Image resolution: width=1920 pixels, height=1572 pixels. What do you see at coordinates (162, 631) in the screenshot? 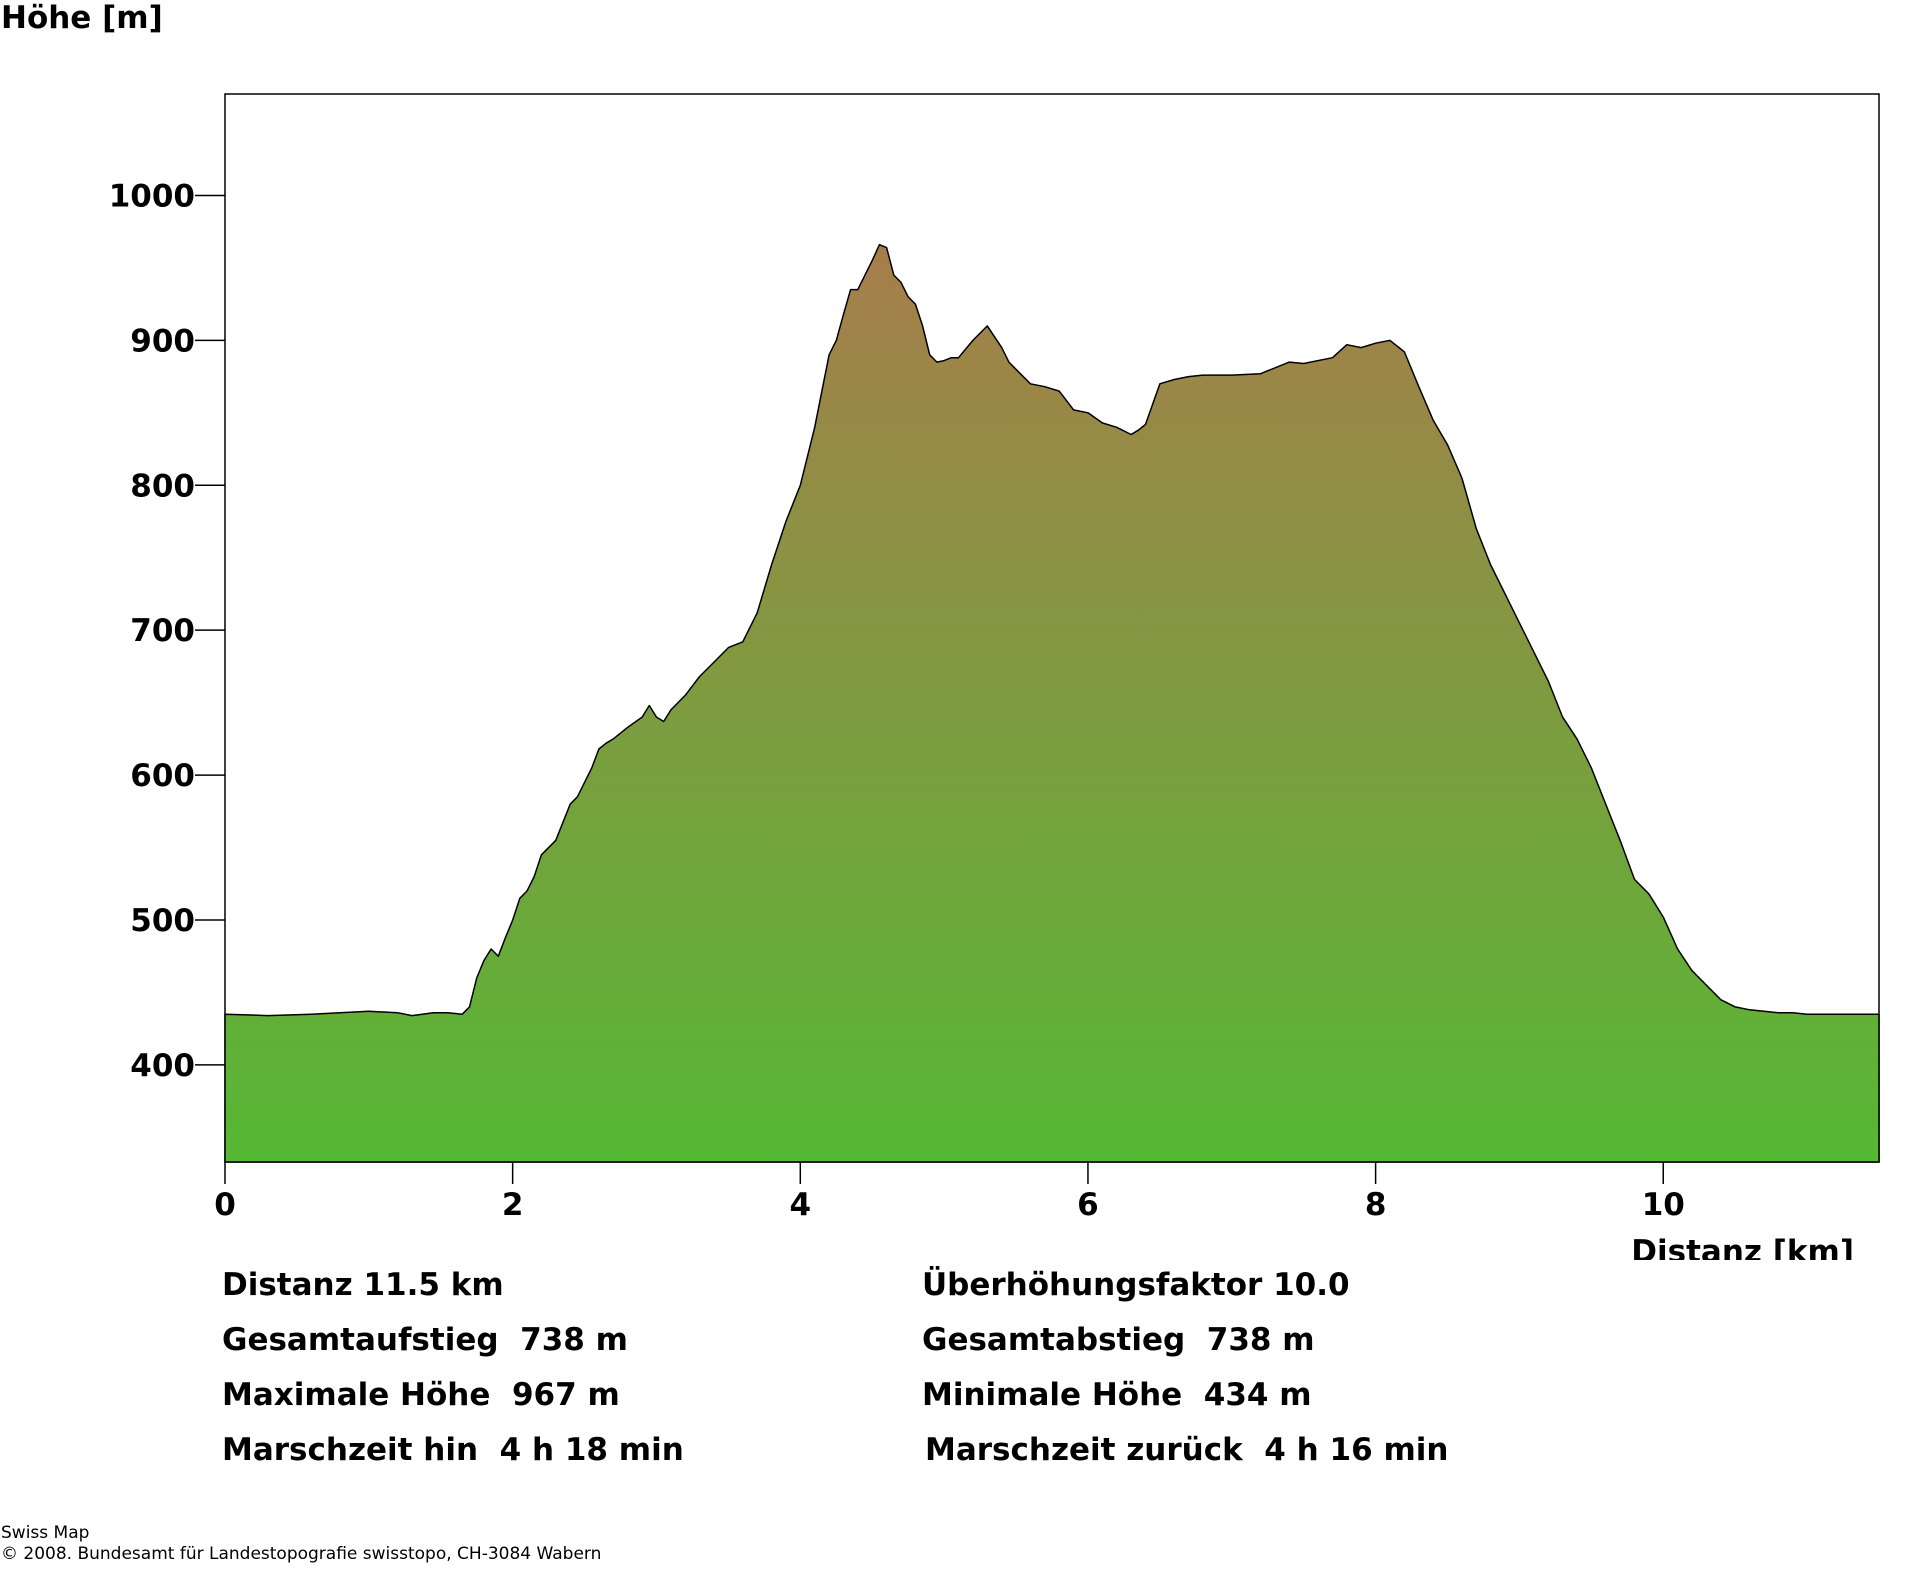
I see `y-tick-label: 700` at bounding box center [162, 631].